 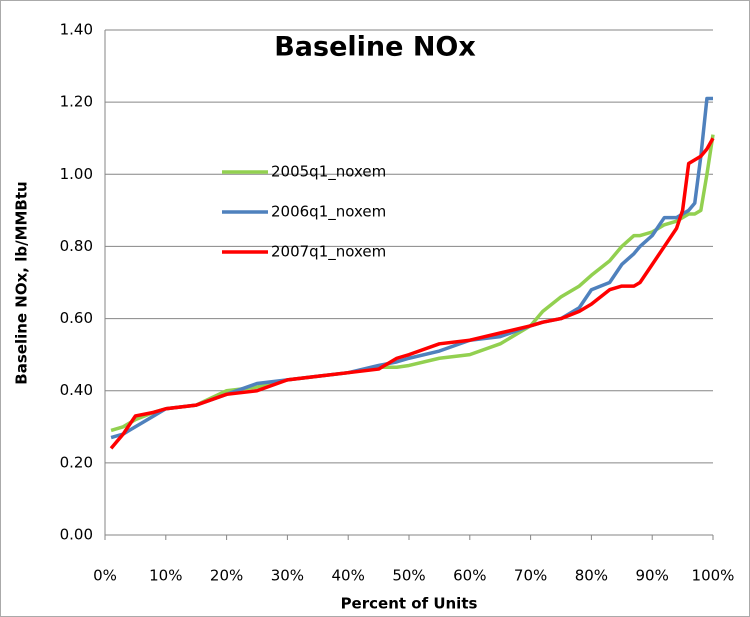 I want to click on x-tick-label: 70%, so click(x=530, y=576).